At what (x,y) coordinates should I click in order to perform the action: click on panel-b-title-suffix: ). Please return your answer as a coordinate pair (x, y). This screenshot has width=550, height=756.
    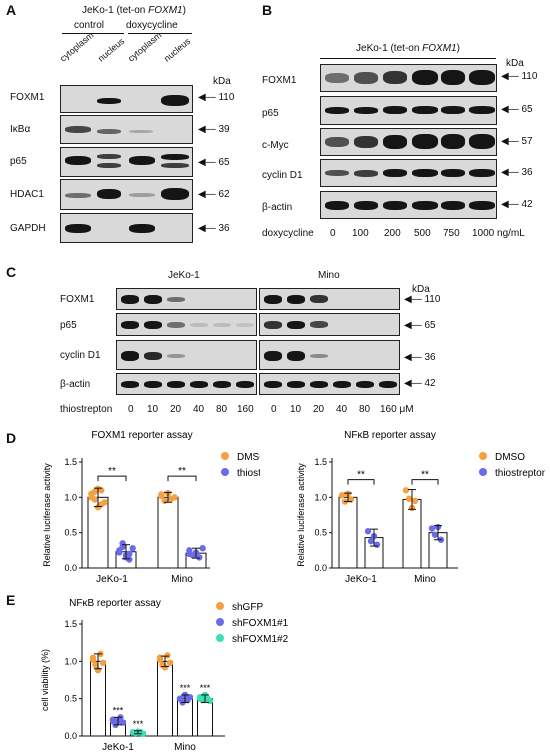
    Looking at the image, I should click on (458, 48).